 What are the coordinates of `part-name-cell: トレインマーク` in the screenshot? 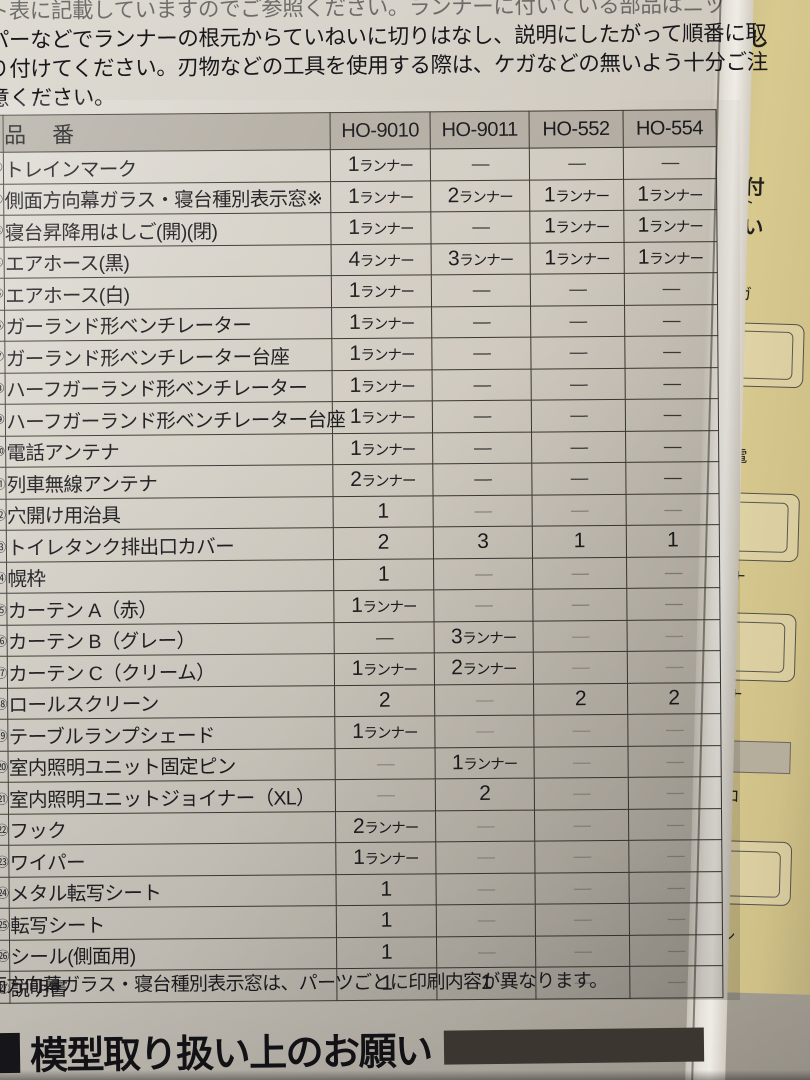 It's located at (167, 166).